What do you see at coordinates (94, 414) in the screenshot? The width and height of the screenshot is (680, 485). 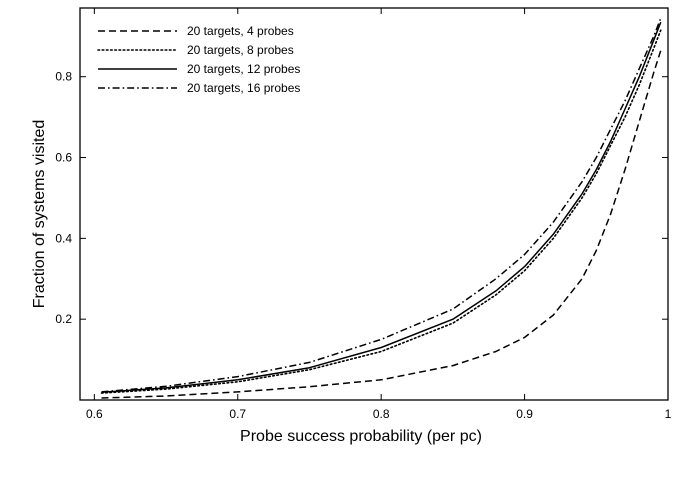 I see `x-tick-label: 0.6` at bounding box center [94, 414].